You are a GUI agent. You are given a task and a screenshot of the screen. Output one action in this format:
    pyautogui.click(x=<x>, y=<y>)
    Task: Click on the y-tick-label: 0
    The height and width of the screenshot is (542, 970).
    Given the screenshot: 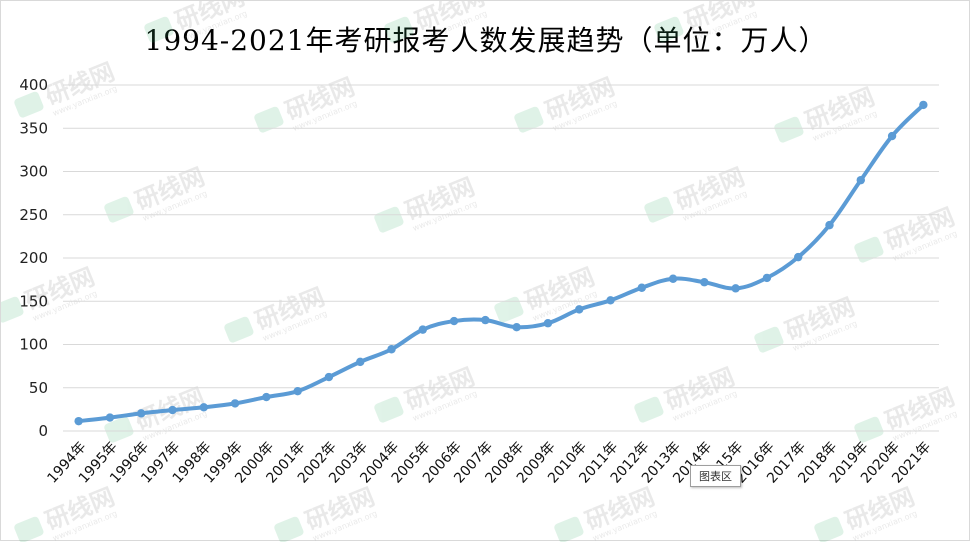 What is the action you would take?
    pyautogui.click(x=43, y=431)
    